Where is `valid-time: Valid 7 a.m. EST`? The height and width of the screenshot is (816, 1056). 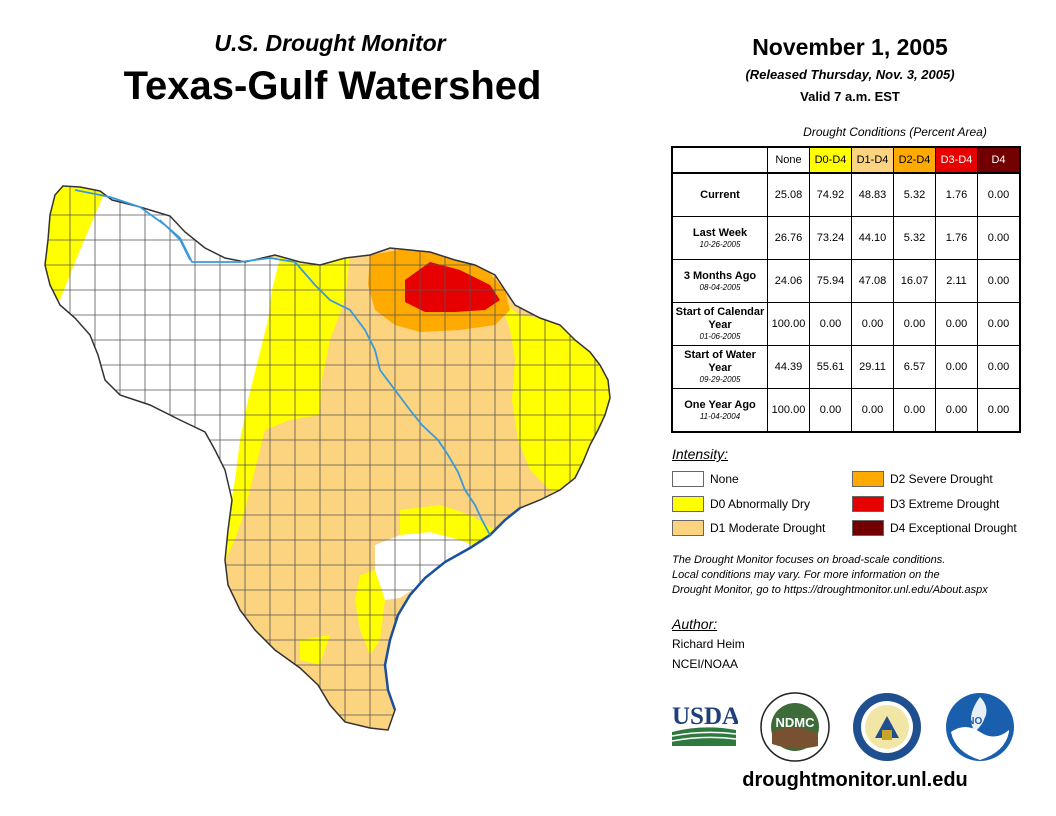
valid-time: Valid 7 a.m. EST is located at coordinates (850, 96).